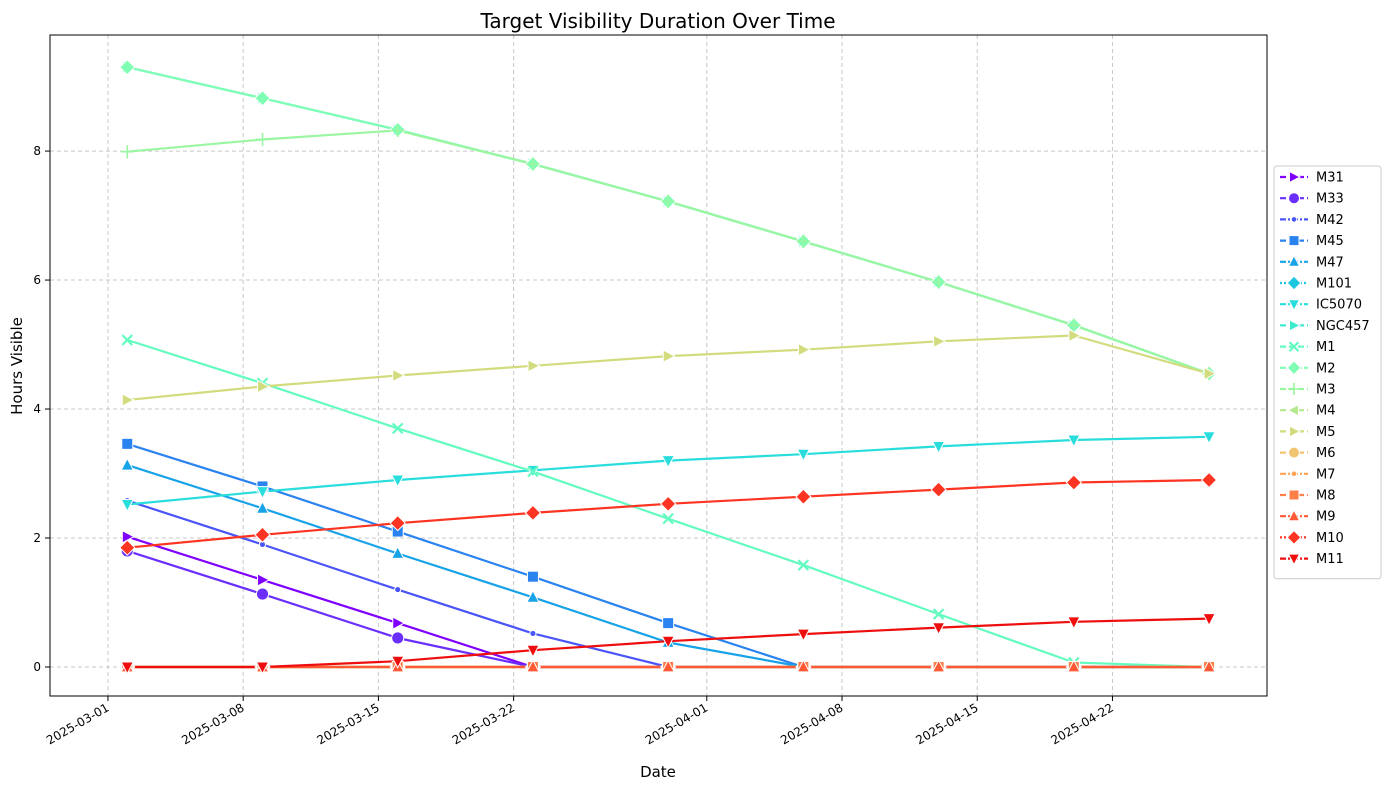 The width and height of the screenshot is (1389, 793). I want to click on legend-label-m11: M11, so click(1330, 559).